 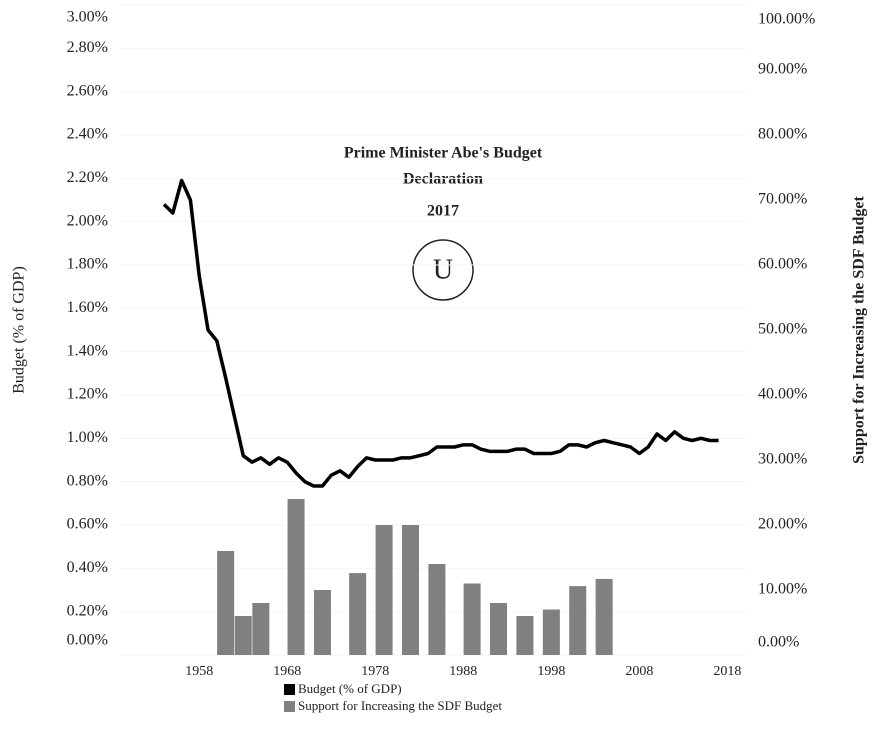 What do you see at coordinates (87, 177) in the screenshot?
I see `y-tick-label: 2.20%` at bounding box center [87, 177].